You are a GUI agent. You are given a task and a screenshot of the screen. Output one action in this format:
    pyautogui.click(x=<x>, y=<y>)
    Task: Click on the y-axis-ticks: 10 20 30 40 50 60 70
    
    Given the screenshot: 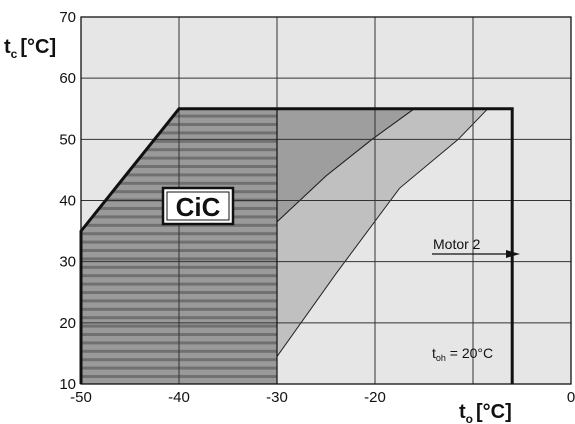 What is the action you would take?
    pyautogui.click(x=67, y=201)
    